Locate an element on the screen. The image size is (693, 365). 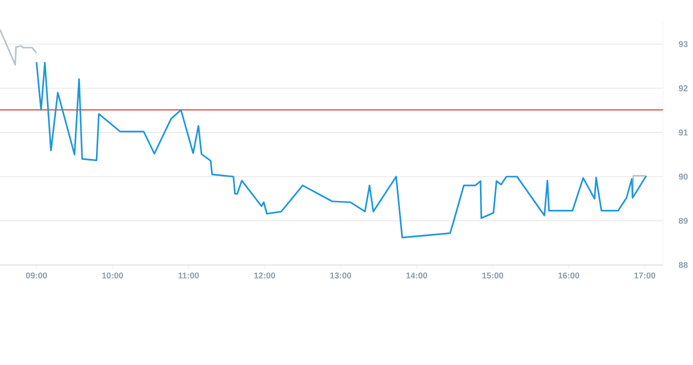
y-tick-label: 91 is located at coordinates (683, 132).